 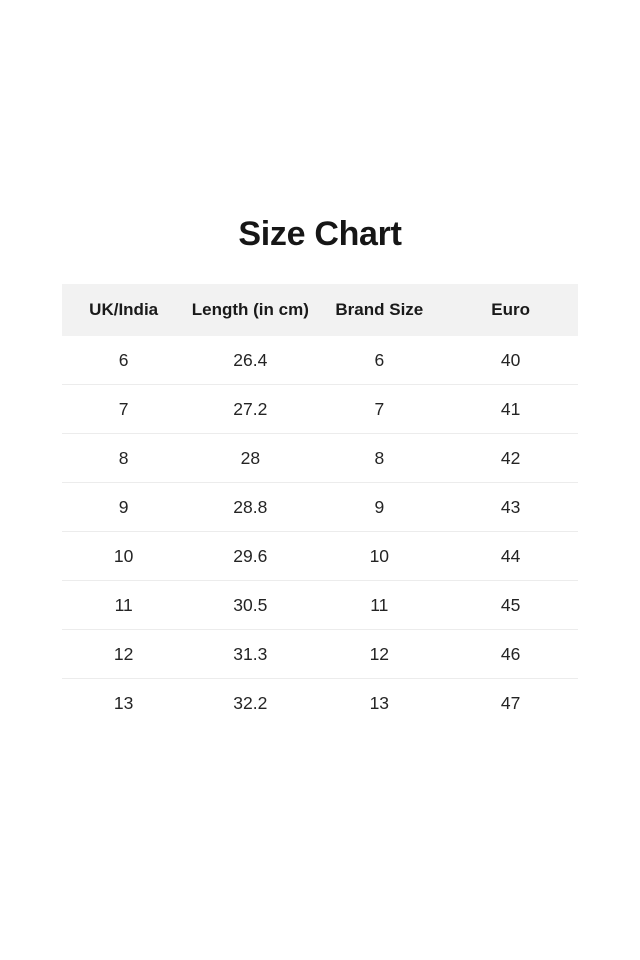 What do you see at coordinates (124, 360) in the screenshot?
I see `cell-uk-india: 6` at bounding box center [124, 360].